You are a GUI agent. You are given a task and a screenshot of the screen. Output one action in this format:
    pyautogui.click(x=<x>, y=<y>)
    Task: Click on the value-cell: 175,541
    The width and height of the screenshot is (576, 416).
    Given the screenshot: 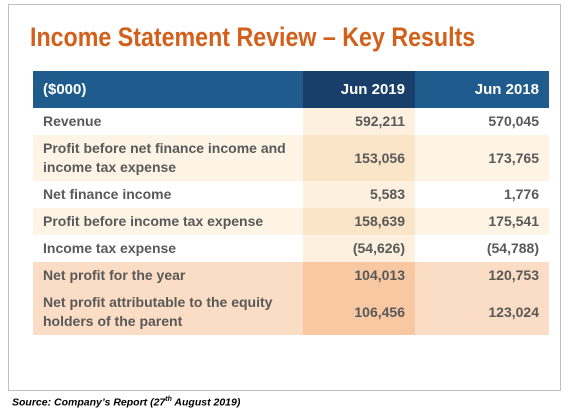 What is the action you would take?
    pyautogui.click(x=482, y=221)
    